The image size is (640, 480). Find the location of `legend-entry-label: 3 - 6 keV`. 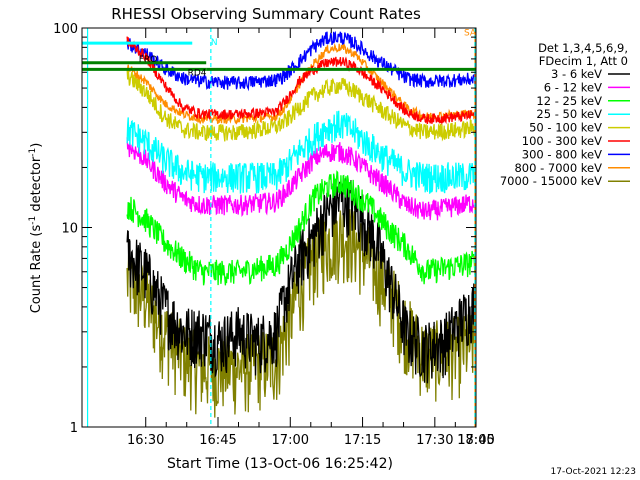

legend-entry-label: 3 - 6 keV is located at coordinates (576, 74).